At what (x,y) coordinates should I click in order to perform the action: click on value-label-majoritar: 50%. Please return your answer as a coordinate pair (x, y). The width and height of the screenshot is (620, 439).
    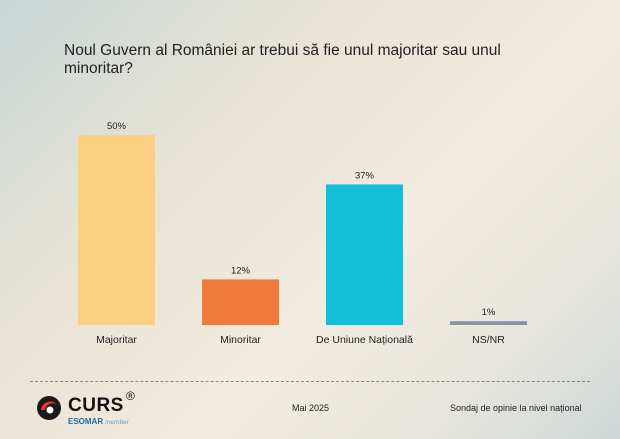
    Looking at the image, I should click on (117, 126).